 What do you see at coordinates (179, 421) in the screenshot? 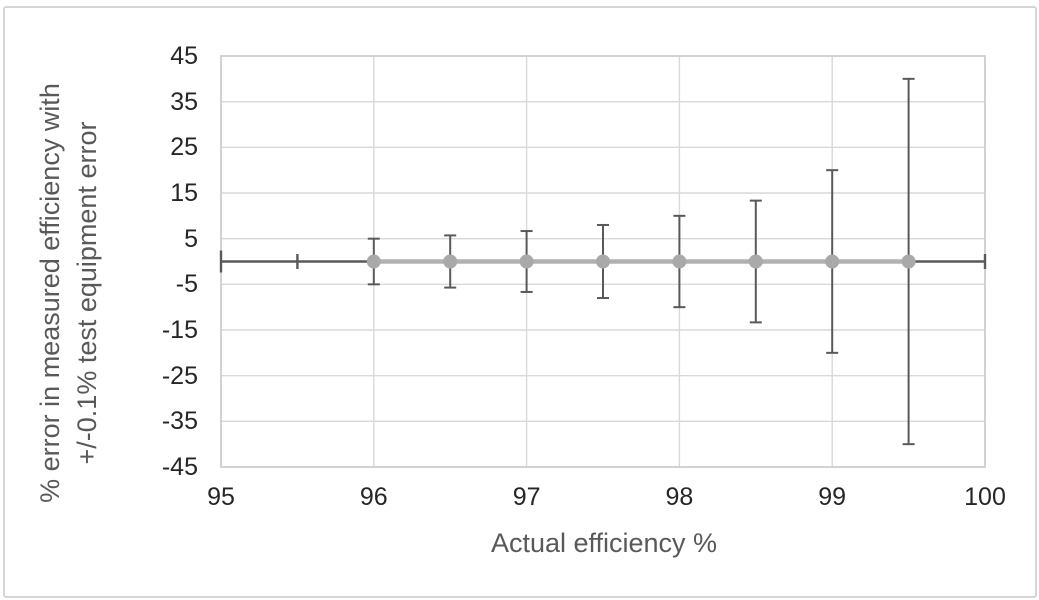
I see `y-tick-label: -35` at bounding box center [179, 421].